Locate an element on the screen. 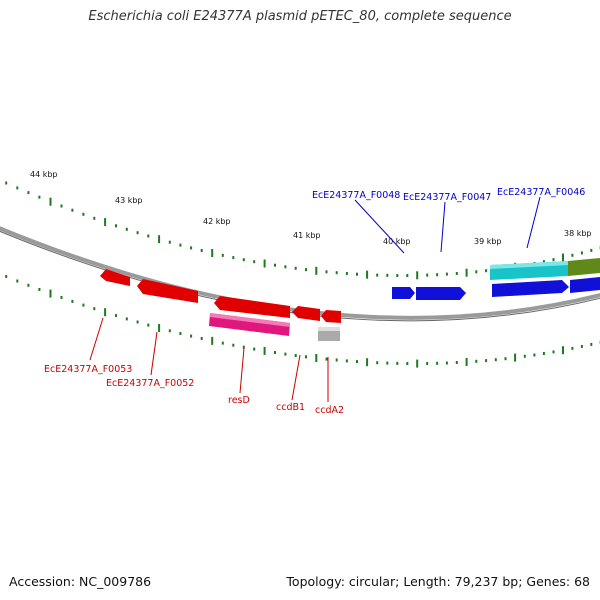 Image resolution: width=600 pixels, height=600 pixels. gene-forward-next is located at coordinates (585, 285).